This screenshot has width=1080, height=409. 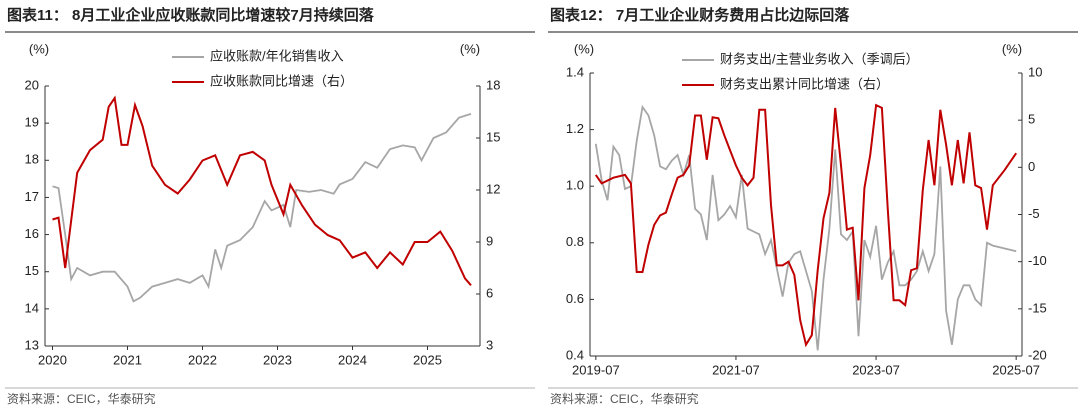 I want to click on y-tick-label: 17, so click(x=32, y=196).